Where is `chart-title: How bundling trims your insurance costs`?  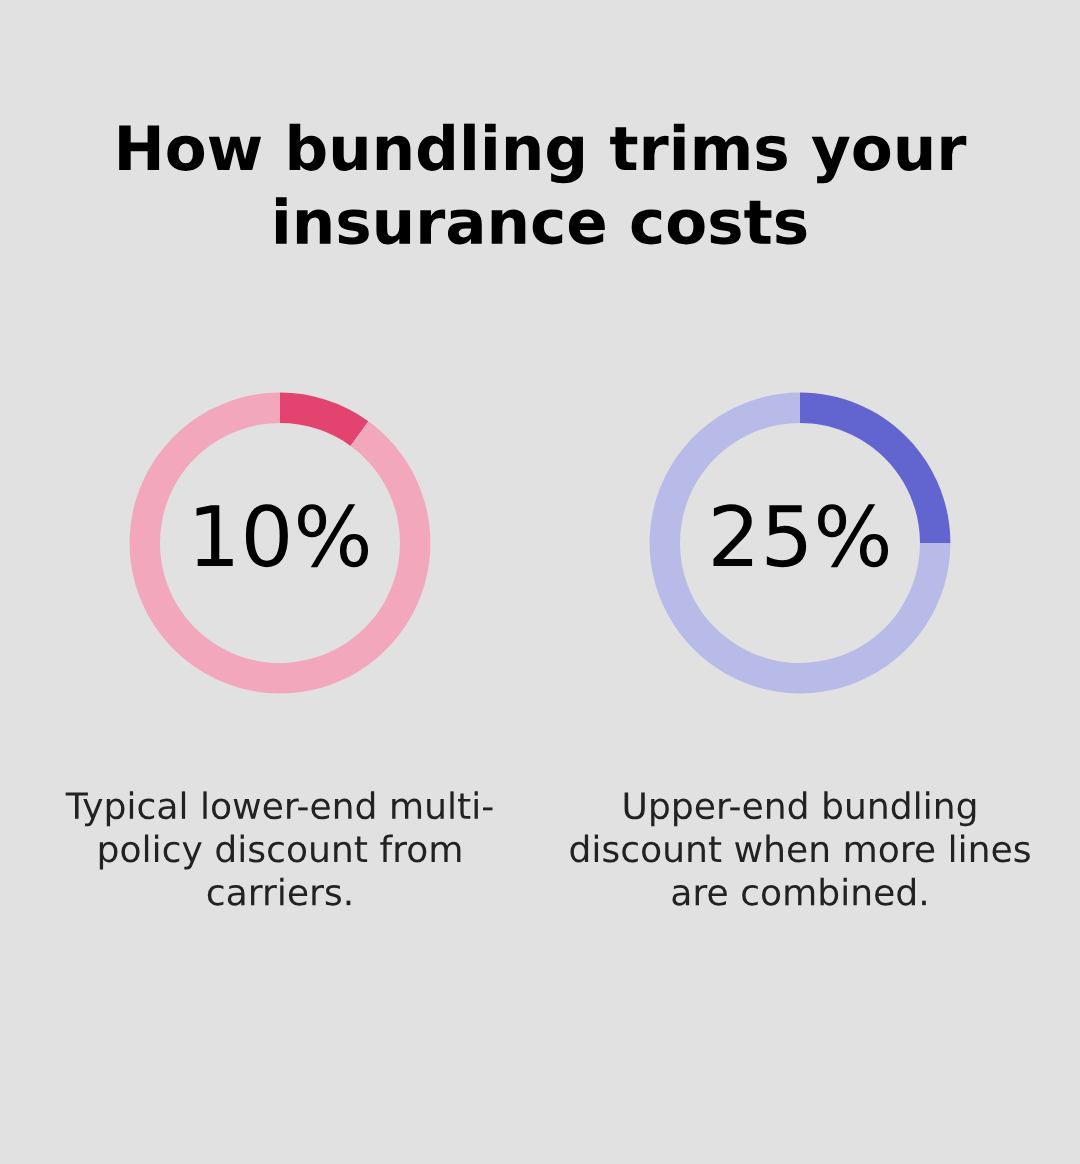 chart-title: How bundling trims your insurance costs is located at coordinates (543, 184).